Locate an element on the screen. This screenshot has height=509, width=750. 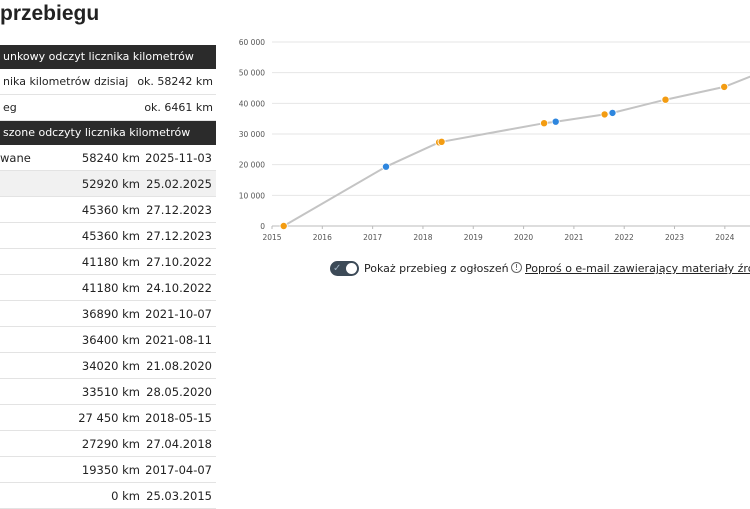
y-tick-label: 40 000 is located at coordinates (252, 103).